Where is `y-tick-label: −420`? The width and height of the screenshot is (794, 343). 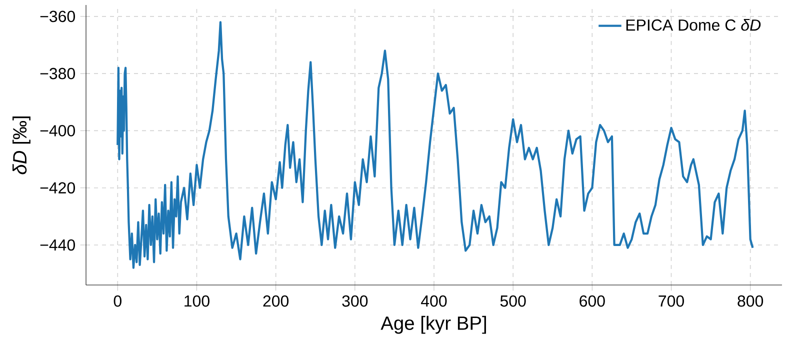 y-tick-label: −420 is located at coordinates (57, 188).